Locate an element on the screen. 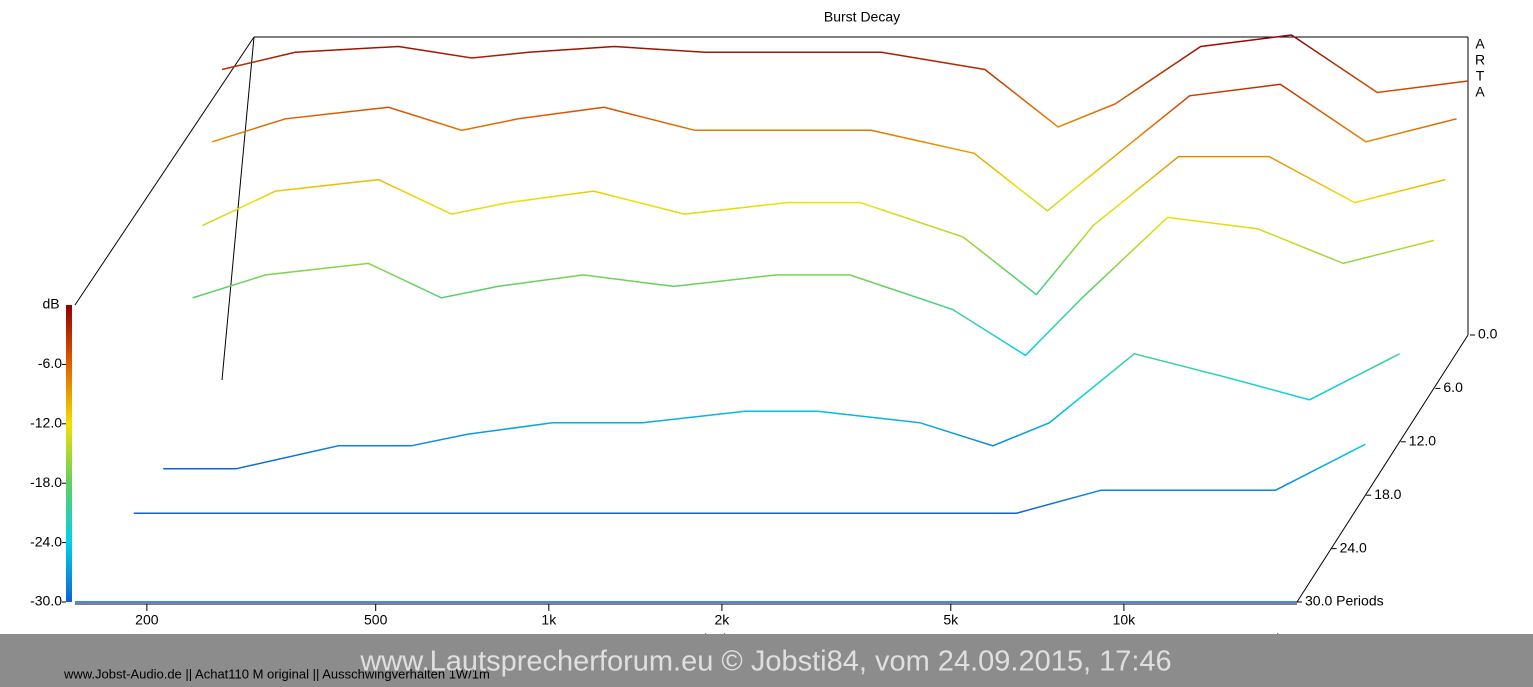 The width and height of the screenshot is (1533, 687). period-tick-label: 30.0 Periods is located at coordinates (1344, 601).